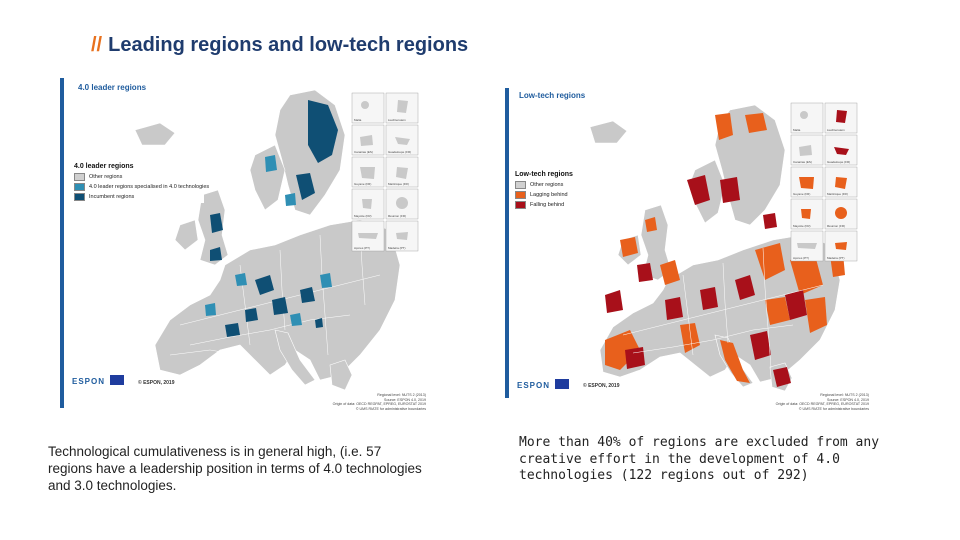 The width and height of the screenshot is (960, 540). I want to click on leader-legend-title: 4.0 leader regions, so click(104, 166).